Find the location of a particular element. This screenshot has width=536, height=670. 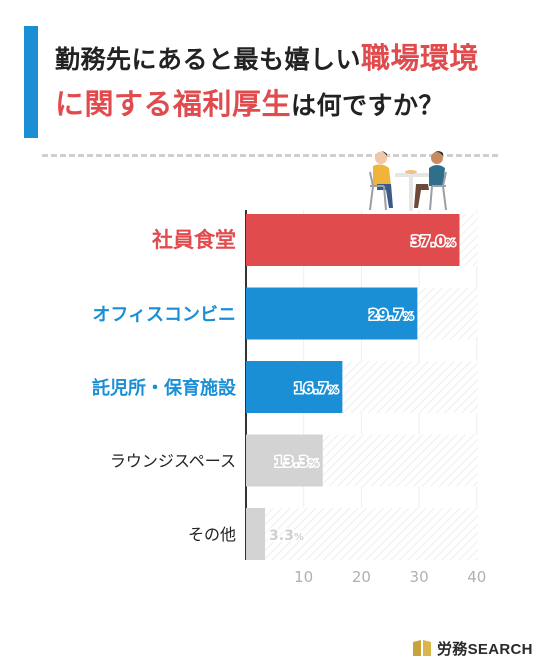

book-icon is located at coordinates (422, 648).